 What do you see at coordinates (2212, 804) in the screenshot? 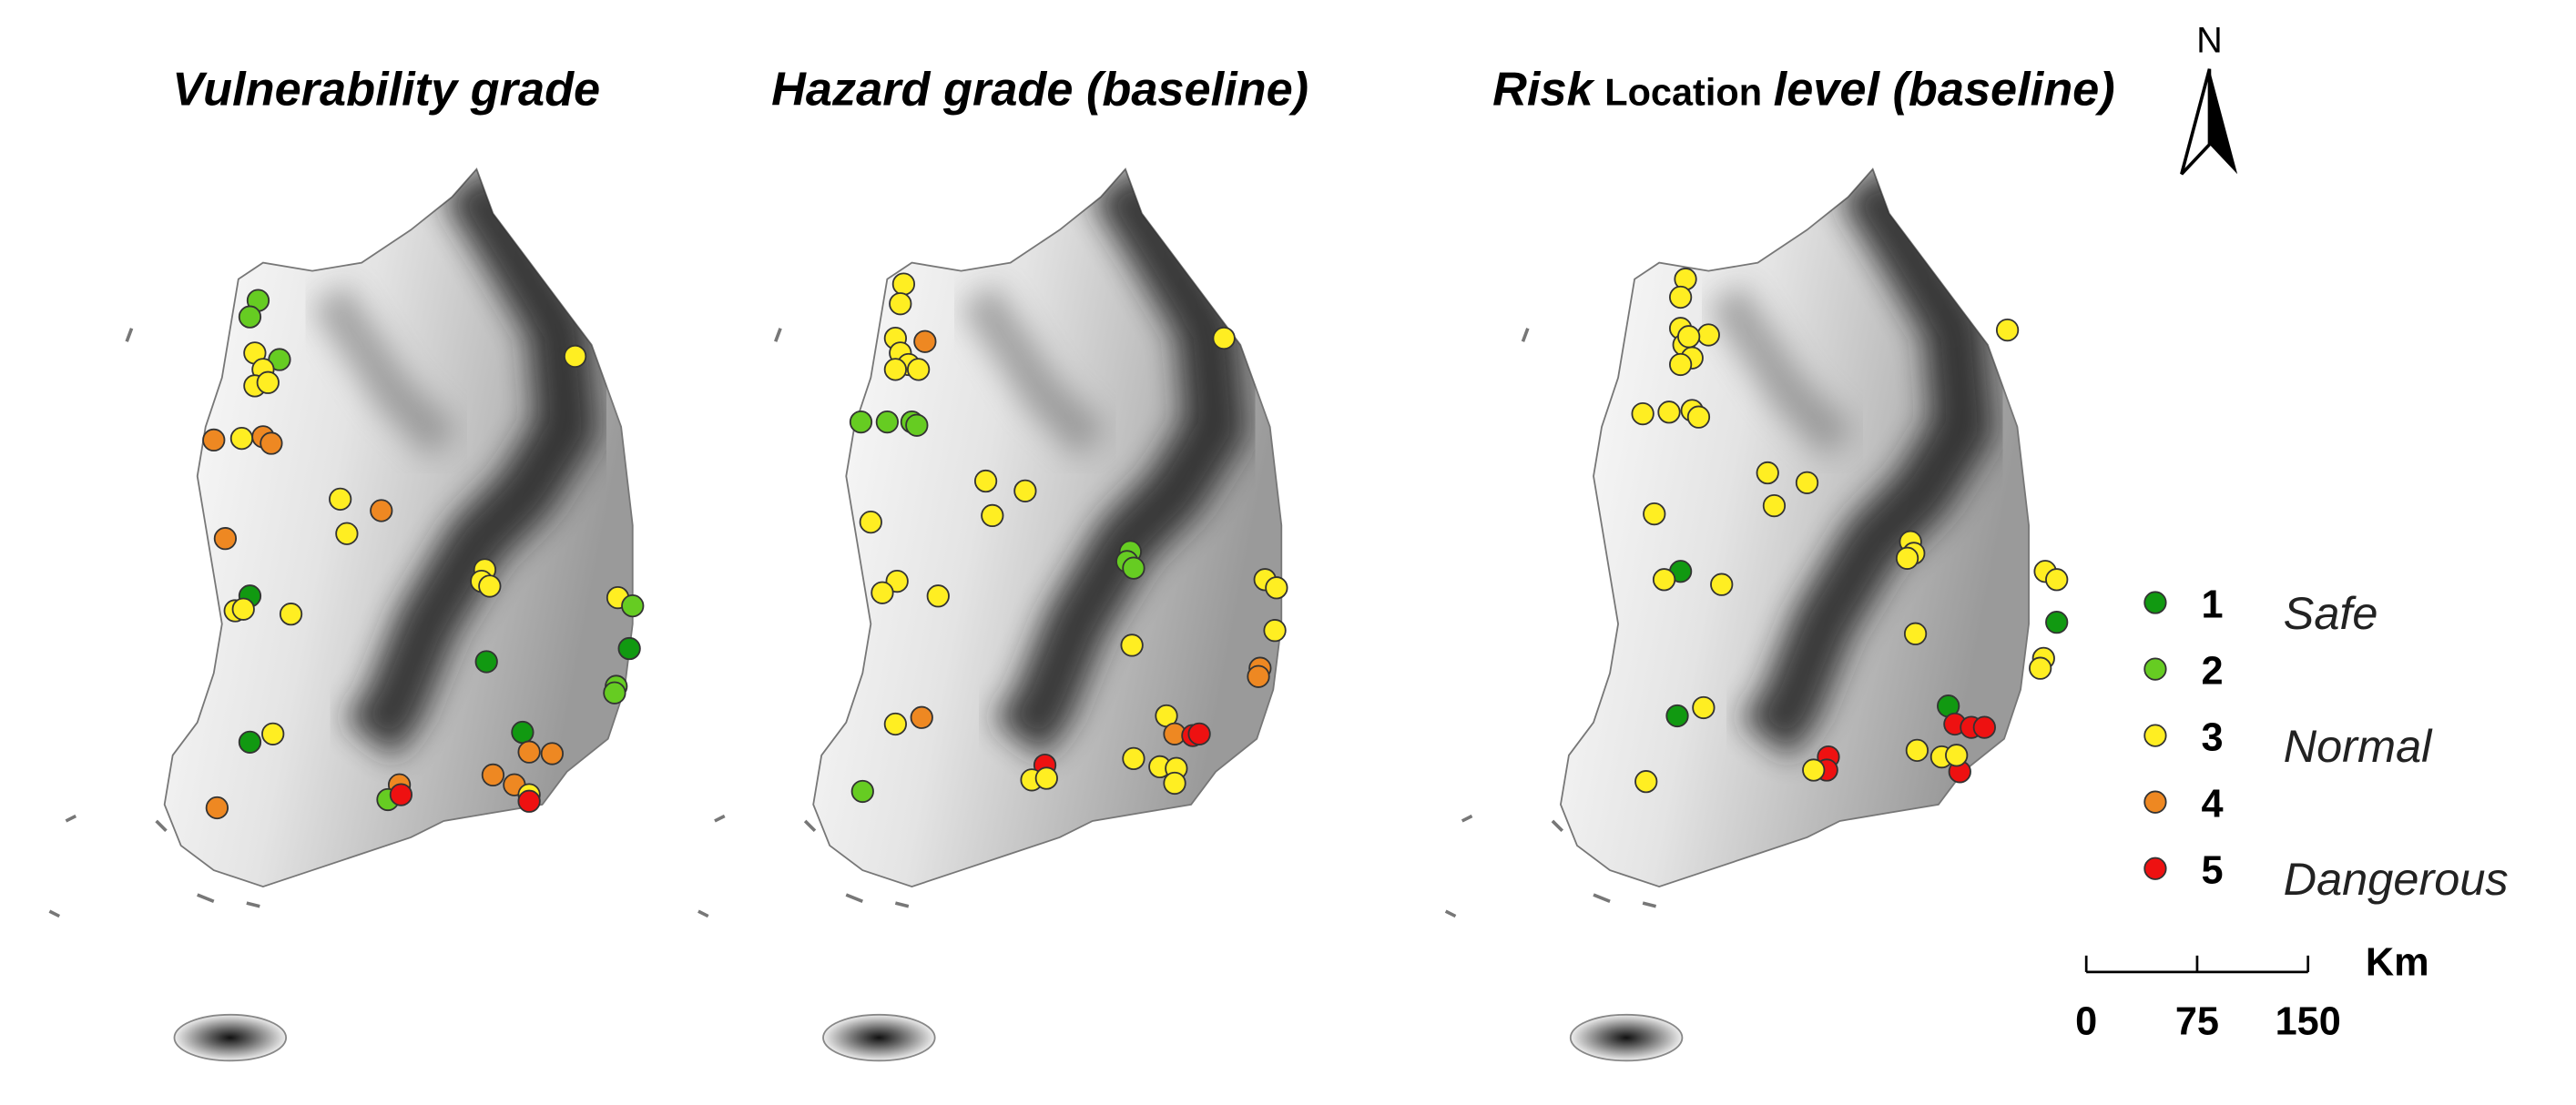
I see `legend-grade: 4` at bounding box center [2212, 804].